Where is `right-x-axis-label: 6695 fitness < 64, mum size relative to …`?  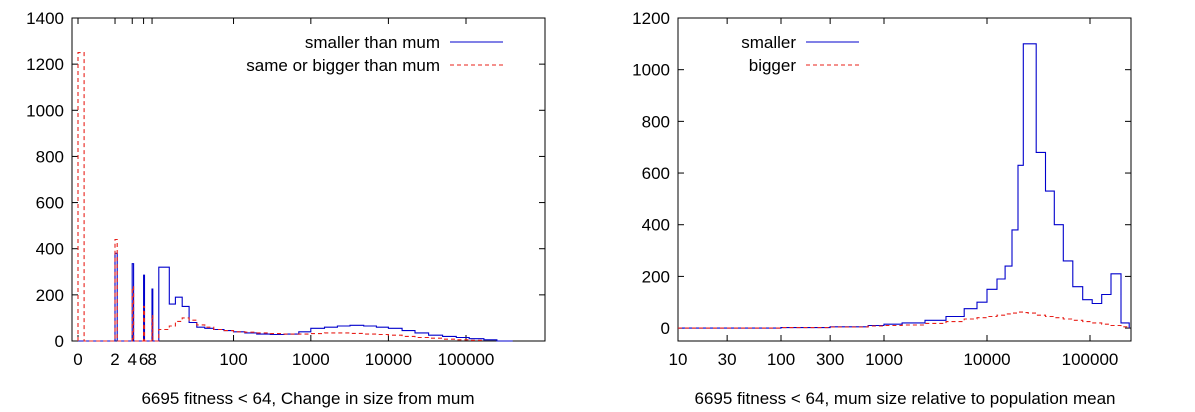
right-x-axis-label: 6695 fitness < 64, mum size relative to … is located at coordinates (905, 398).